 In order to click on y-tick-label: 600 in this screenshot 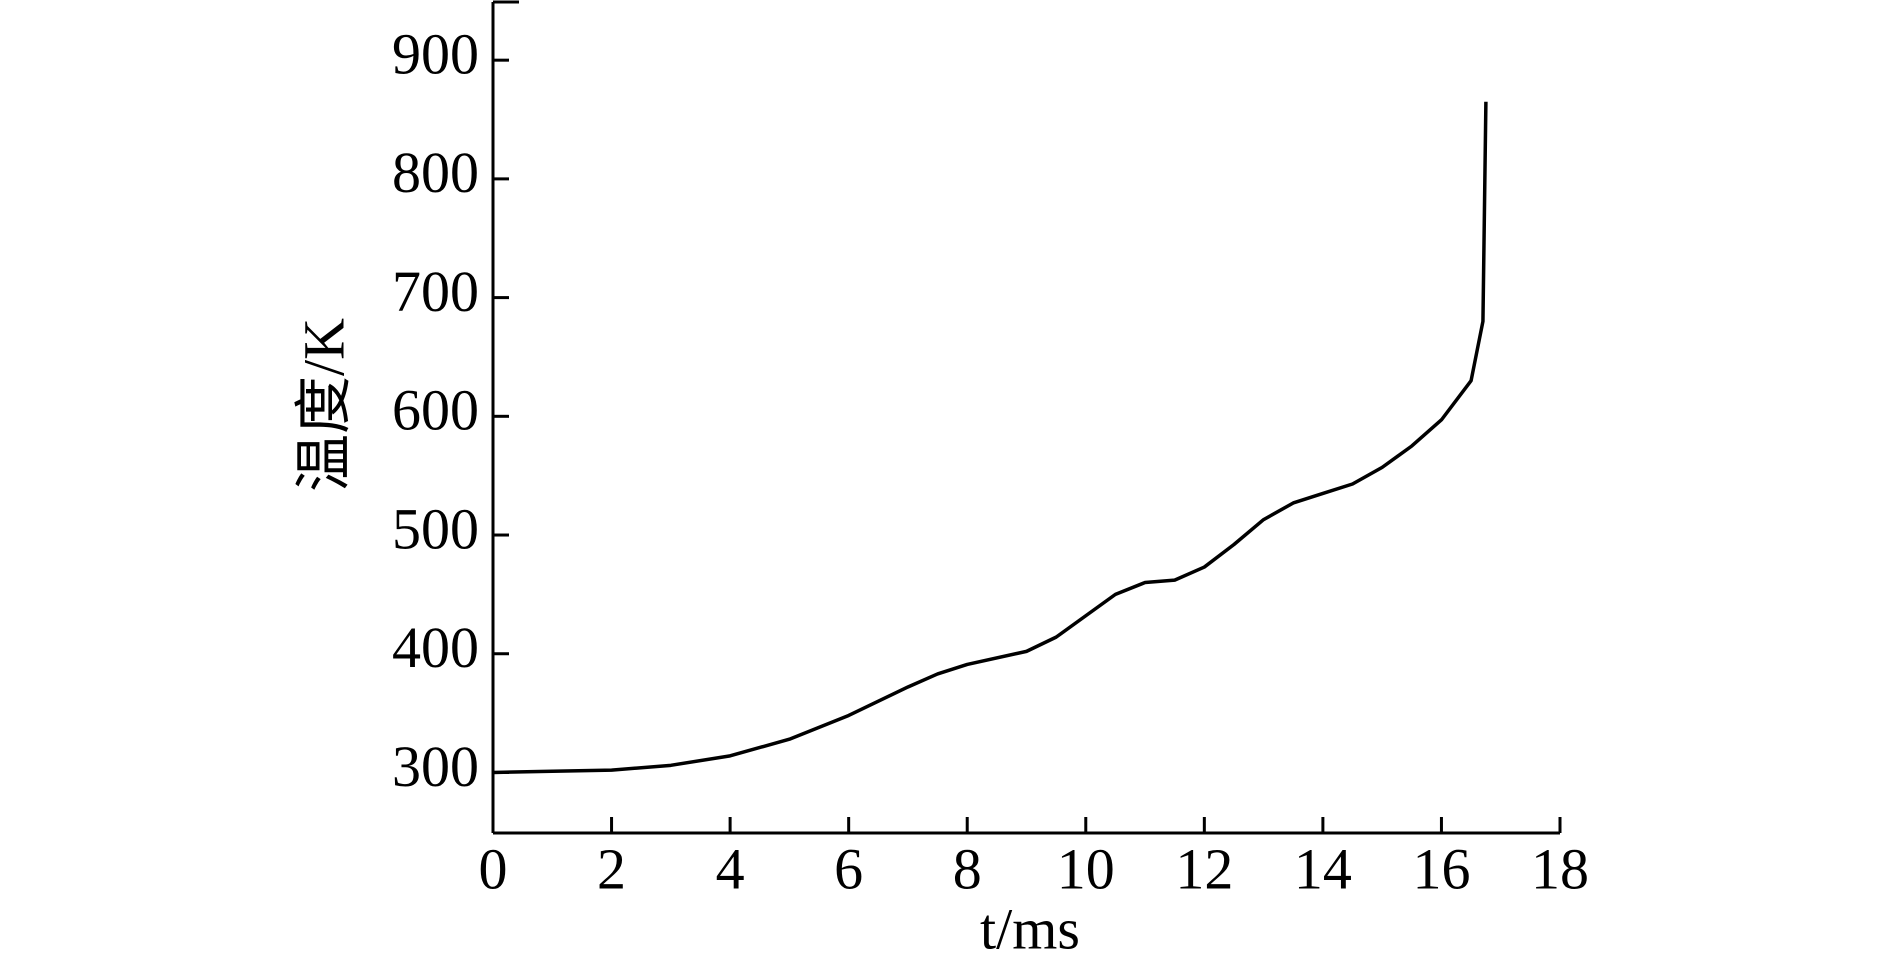, I will do `click(435, 410)`.